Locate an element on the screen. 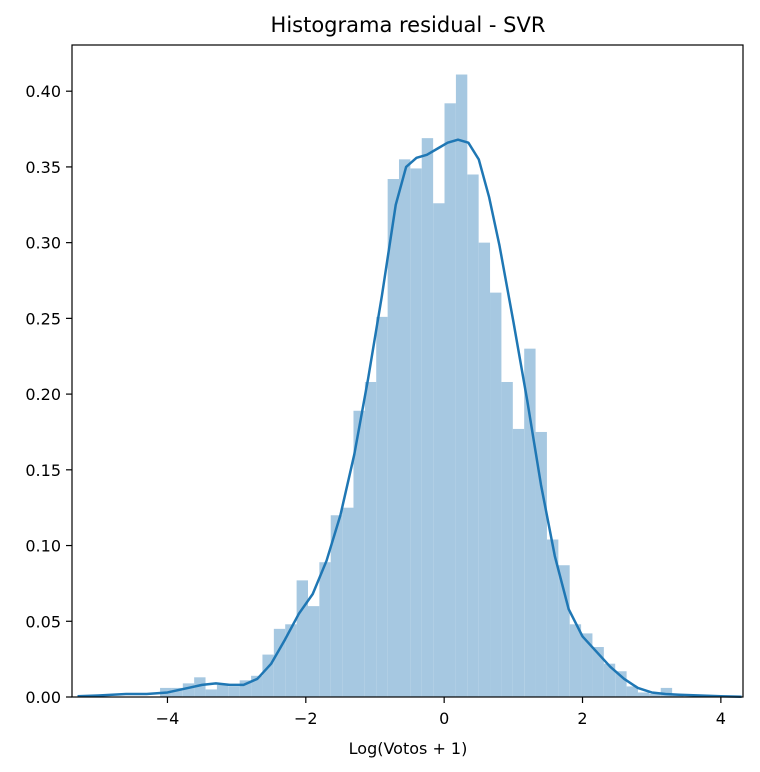 This screenshot has height=772, width=760. y-tick-label: 0.30 is located at coordinates (43, 243).